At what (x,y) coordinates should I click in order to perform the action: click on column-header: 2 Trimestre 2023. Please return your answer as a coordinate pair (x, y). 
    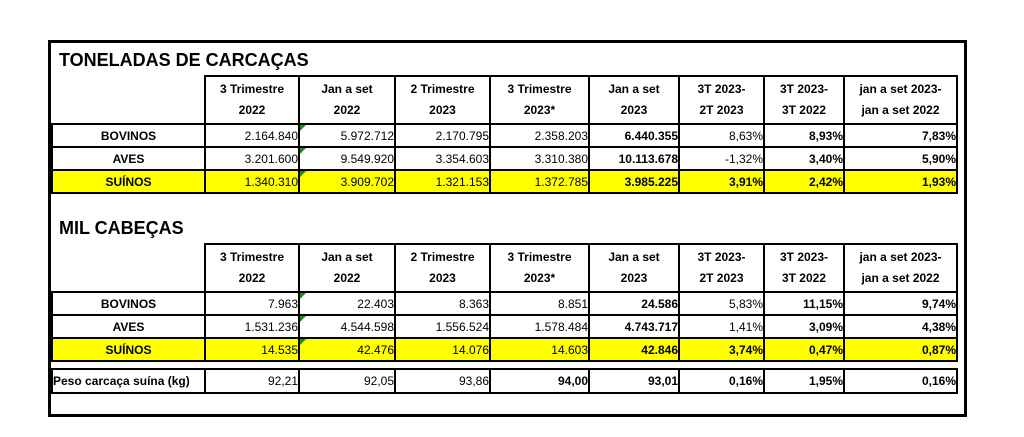
    Looking at the image, I should click on (442, 100).